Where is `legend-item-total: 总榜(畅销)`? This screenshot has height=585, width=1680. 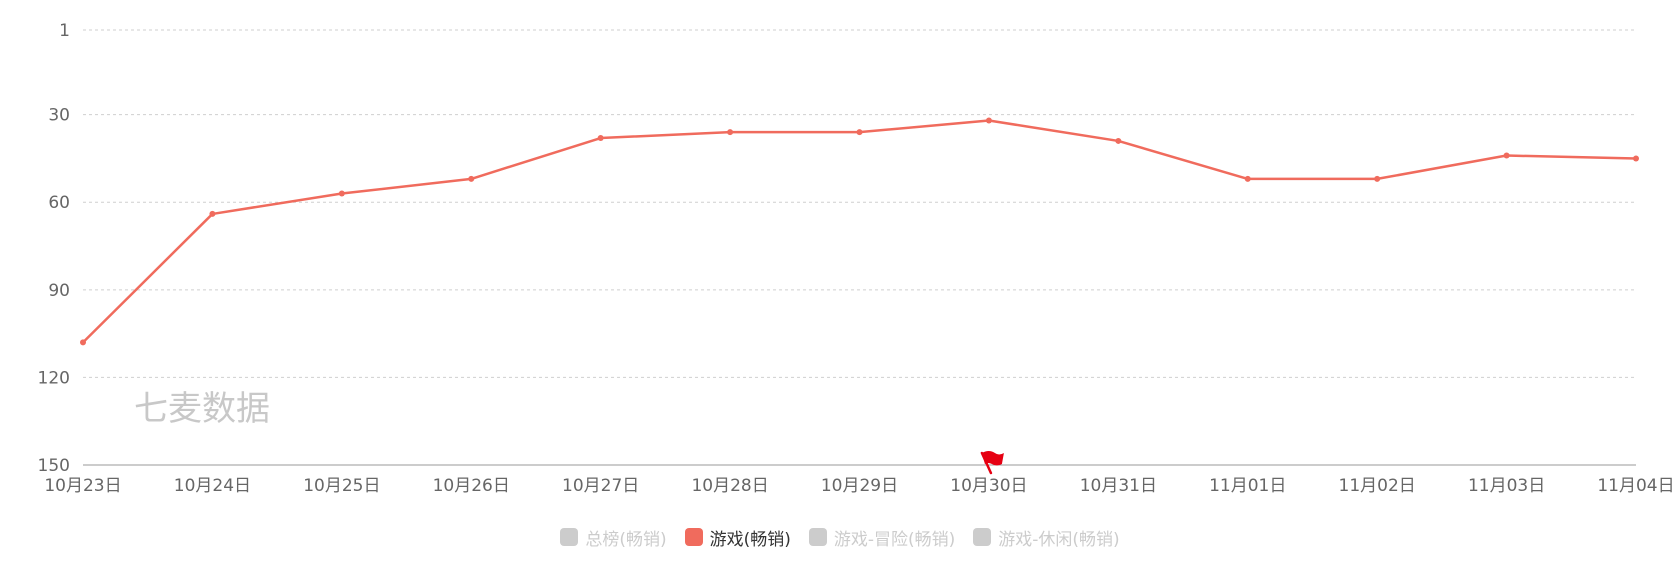
legend-item-total: 总榜(畅销) is located at coordinates (613, 537).